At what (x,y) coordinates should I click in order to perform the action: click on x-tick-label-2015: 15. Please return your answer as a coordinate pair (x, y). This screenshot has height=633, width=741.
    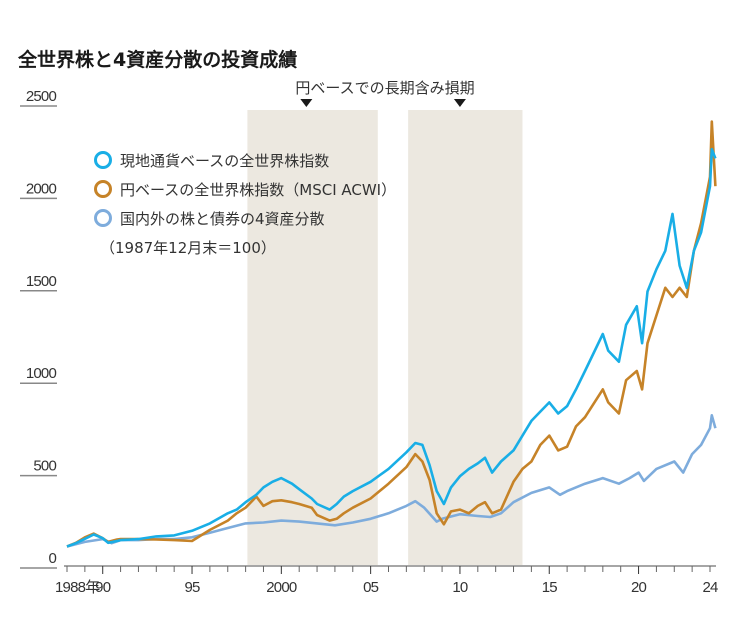
    Looking at the image, I should click on (550, 587).